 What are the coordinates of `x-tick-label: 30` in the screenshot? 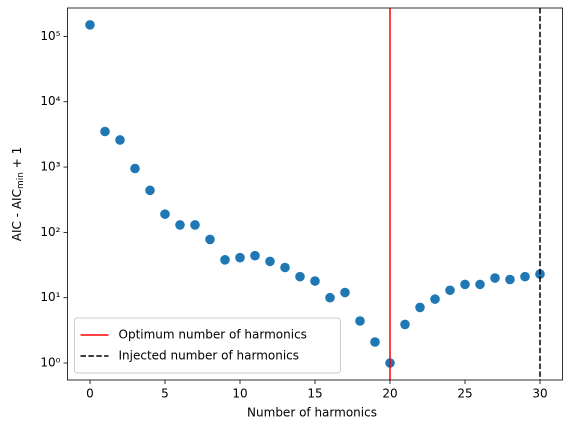 It's located at (539, 394).